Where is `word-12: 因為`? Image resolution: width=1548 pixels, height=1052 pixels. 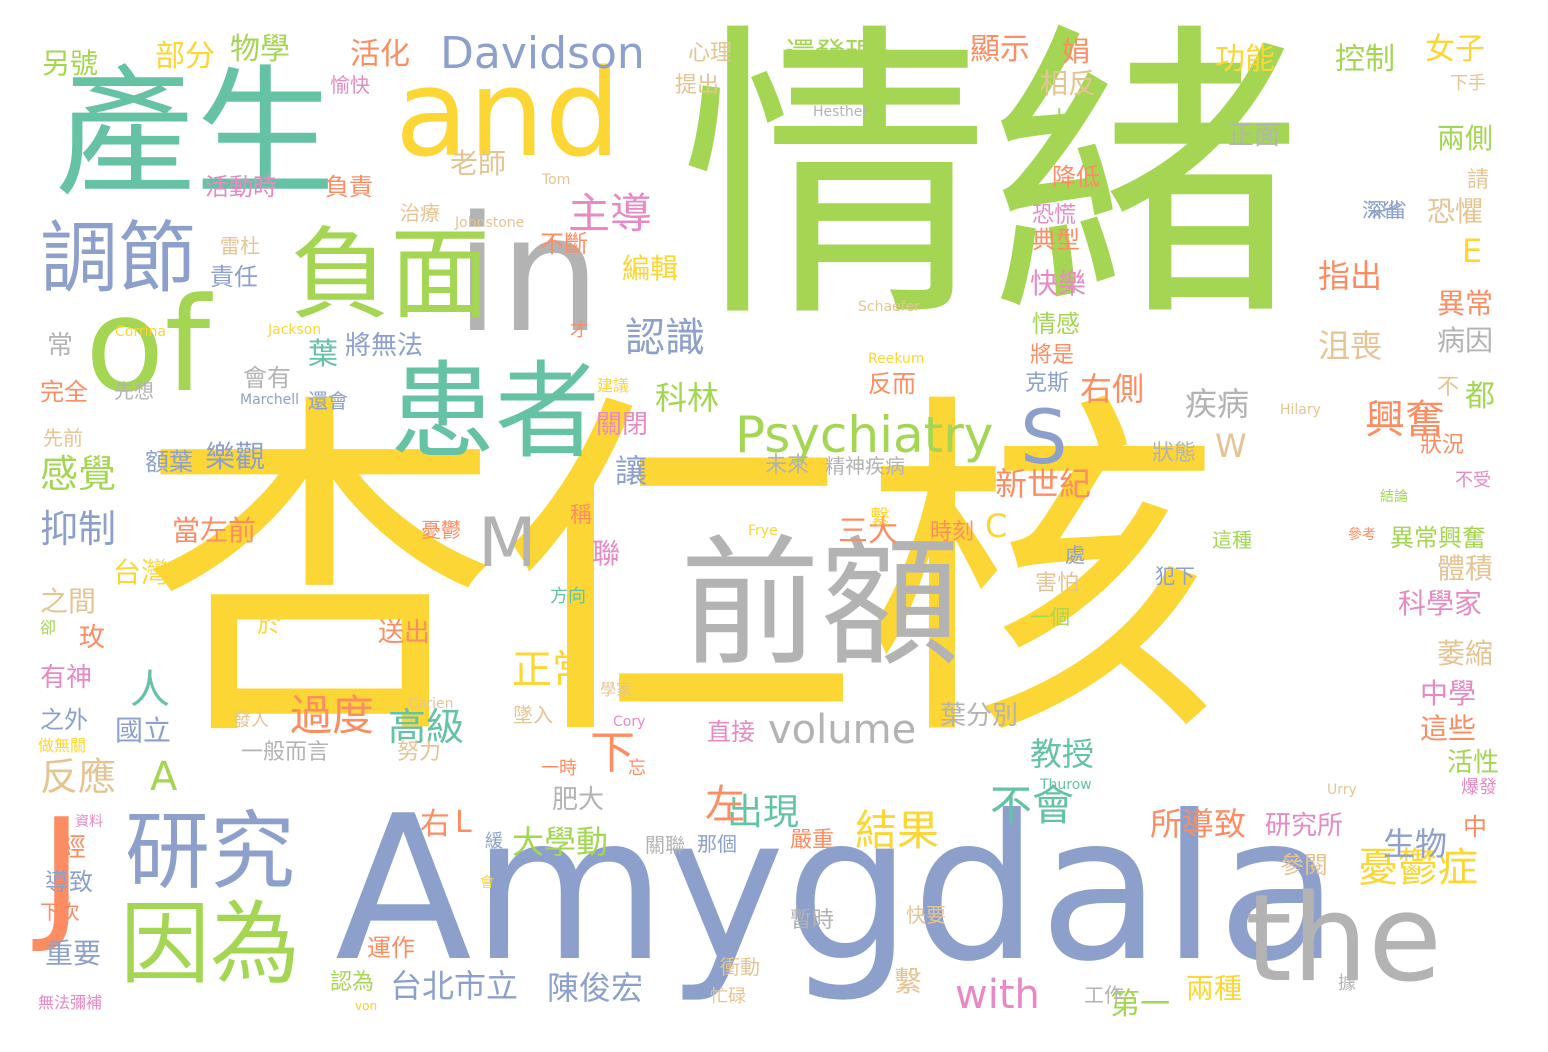 word-12: 因為 is located at coordinates (210, 944).